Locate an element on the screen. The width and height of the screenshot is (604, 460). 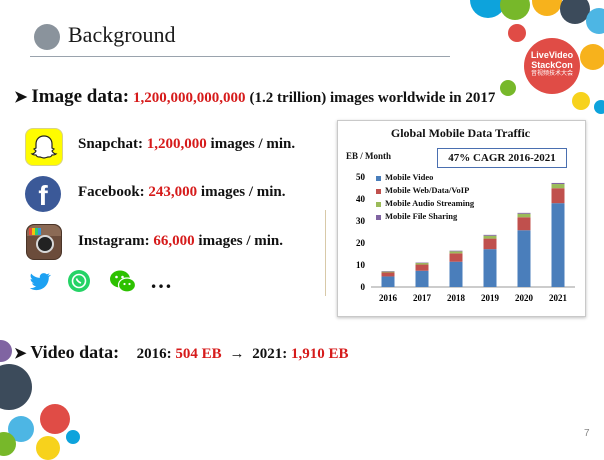
bar-mobile-file-sharing-2016 is located at coordinates (388, 271).